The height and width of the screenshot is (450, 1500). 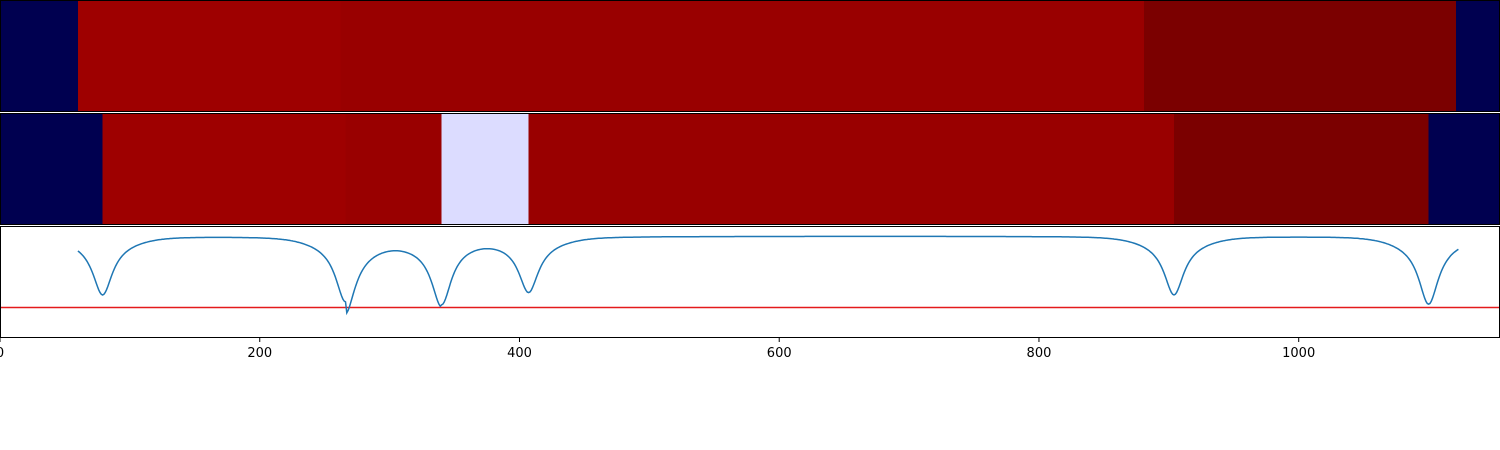 I want to click on x-tick-label-1000: 1000, so click(x=1298, y=353).